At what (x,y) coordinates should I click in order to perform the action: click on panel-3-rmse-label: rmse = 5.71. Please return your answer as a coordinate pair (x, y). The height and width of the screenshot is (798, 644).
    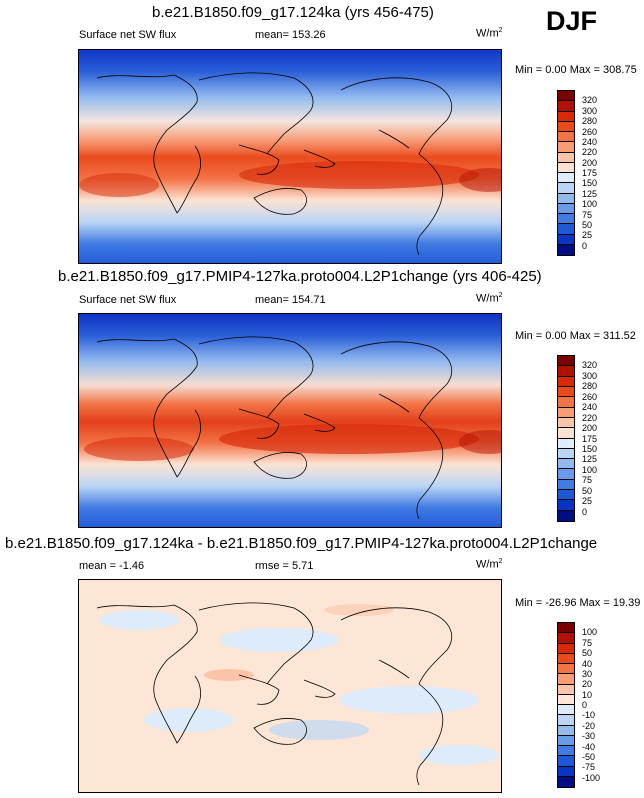
    Looking at the image, I should click on (284, 566).